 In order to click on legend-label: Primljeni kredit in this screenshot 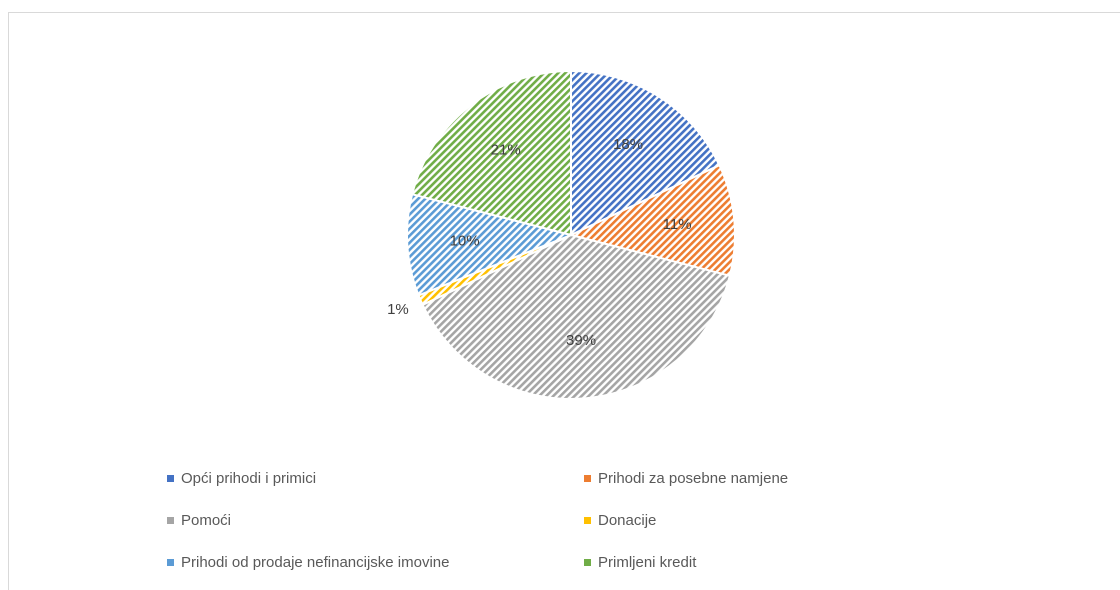, I will do `click(647, 562)`.